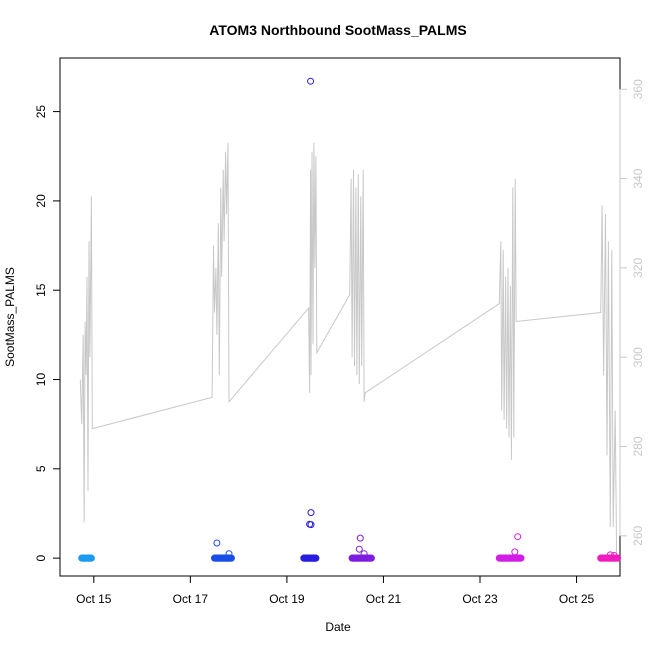 The image size is (650, 650). I want to click on chart-title: ATOM3 Northbound SootMass_PALMS, so click(337, 30).